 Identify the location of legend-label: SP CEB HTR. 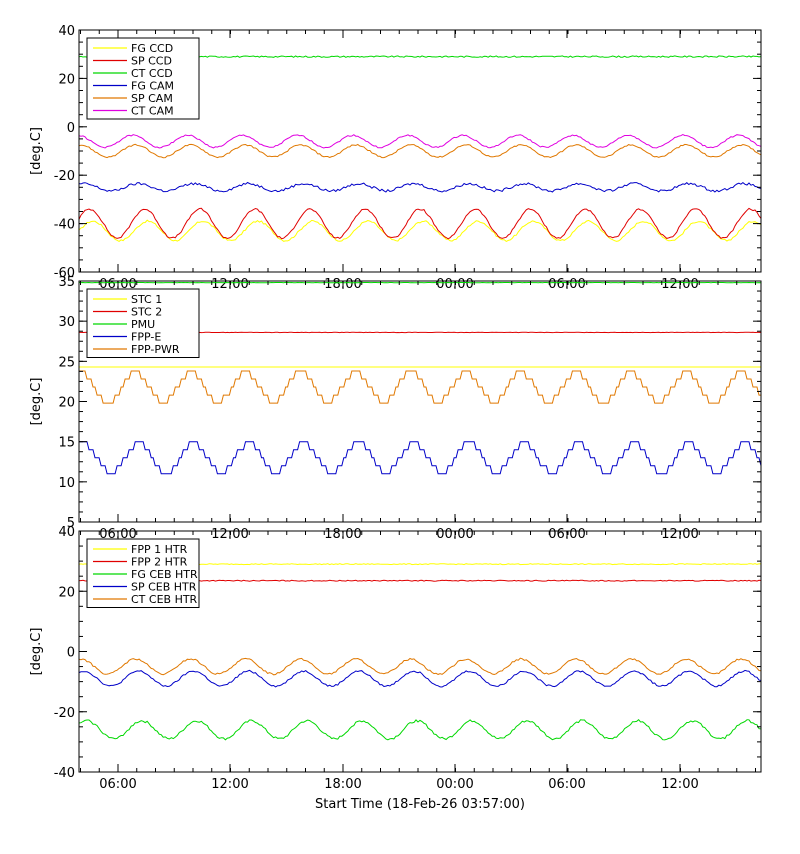
(164, 587).